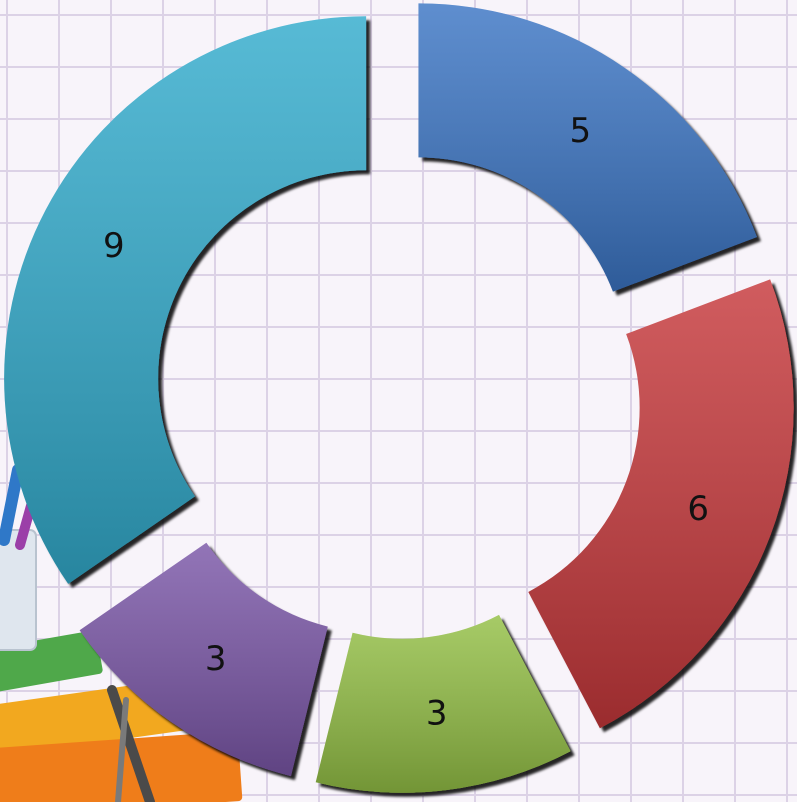 This screenshot has width=797, height=802. Describe the element at coordinates (216, 659) in the screenshot. I see `data-label-3: 3` at that location.